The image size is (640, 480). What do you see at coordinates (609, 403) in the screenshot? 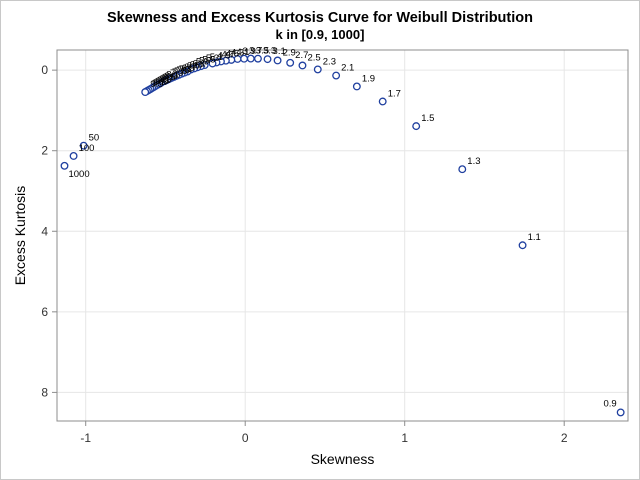
I see `point-label: 0.9` at bounding box center [609, 403].